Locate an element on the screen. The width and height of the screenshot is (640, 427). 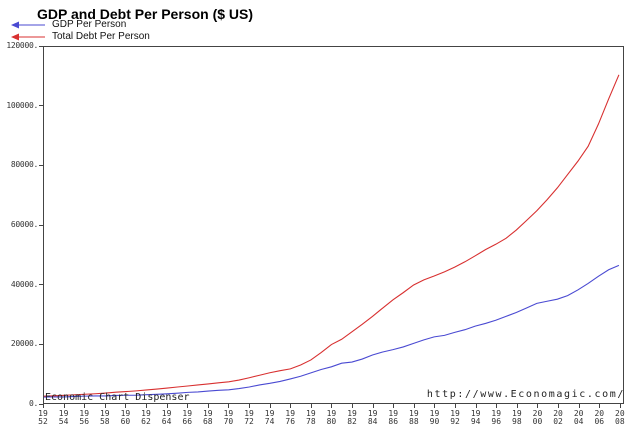
x-axis-label: 19 88 is located at coordinates (414, 417).